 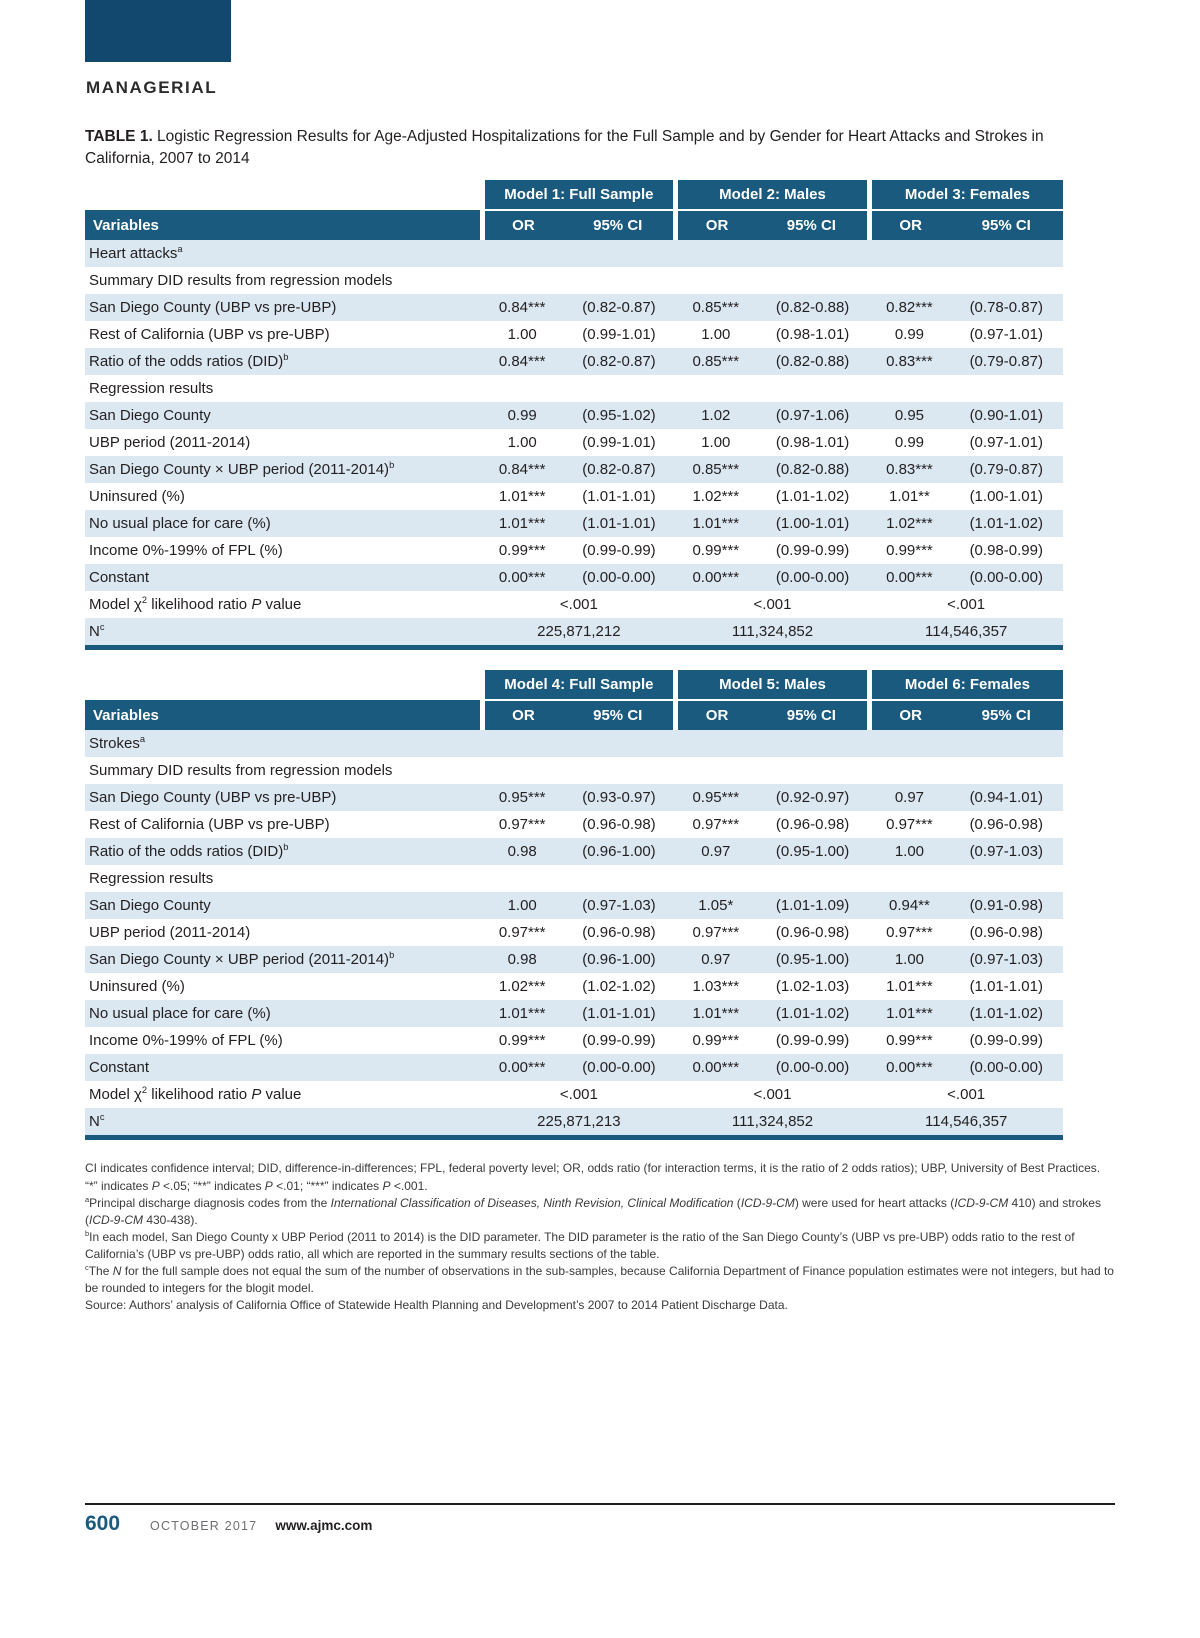 What do you see at coordinates (1006, 307) in the screenshot?
I see `ci-value: (0.78-0.87)` at bounding box center [1006, 307].